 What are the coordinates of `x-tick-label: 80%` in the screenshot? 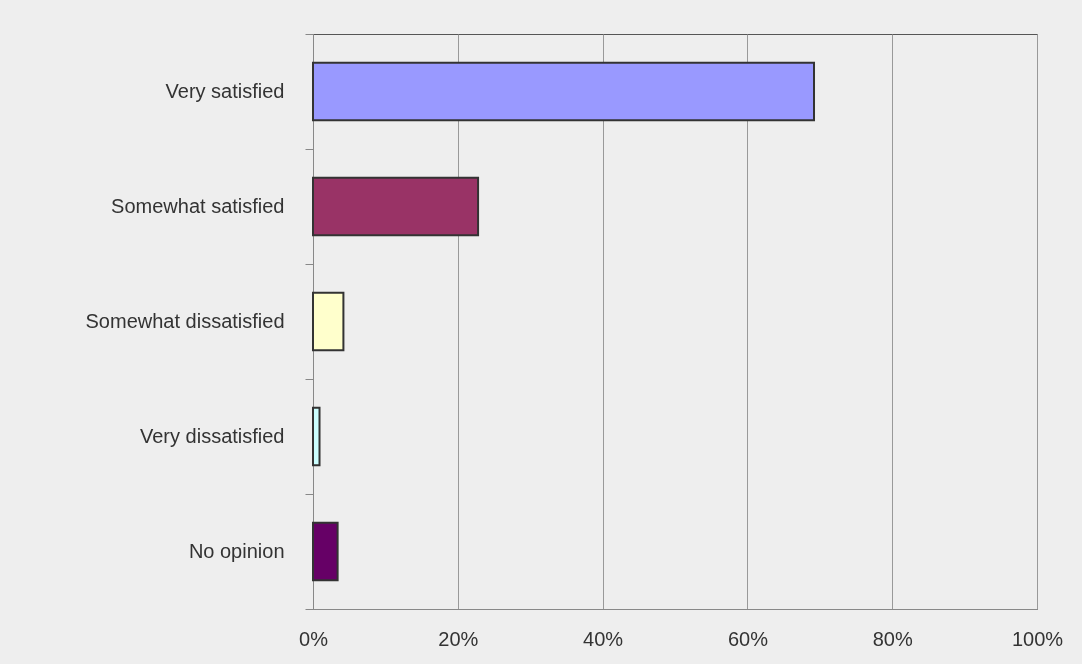 It's located at (892, 638).